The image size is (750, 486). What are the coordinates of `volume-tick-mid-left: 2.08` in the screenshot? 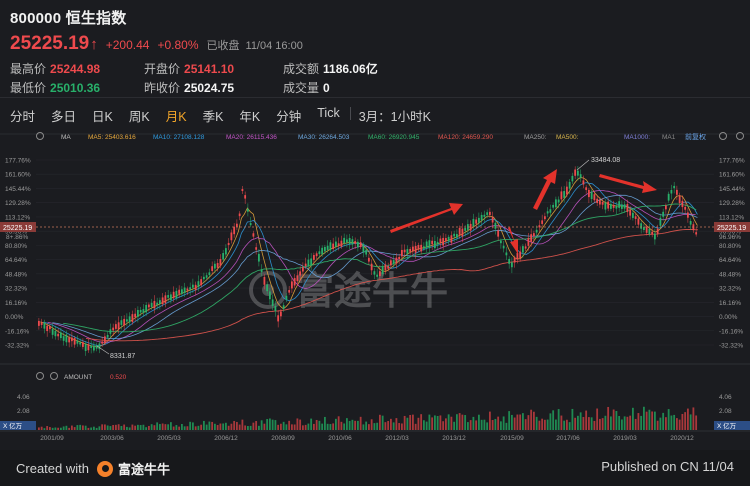 It's located at (23, 411).